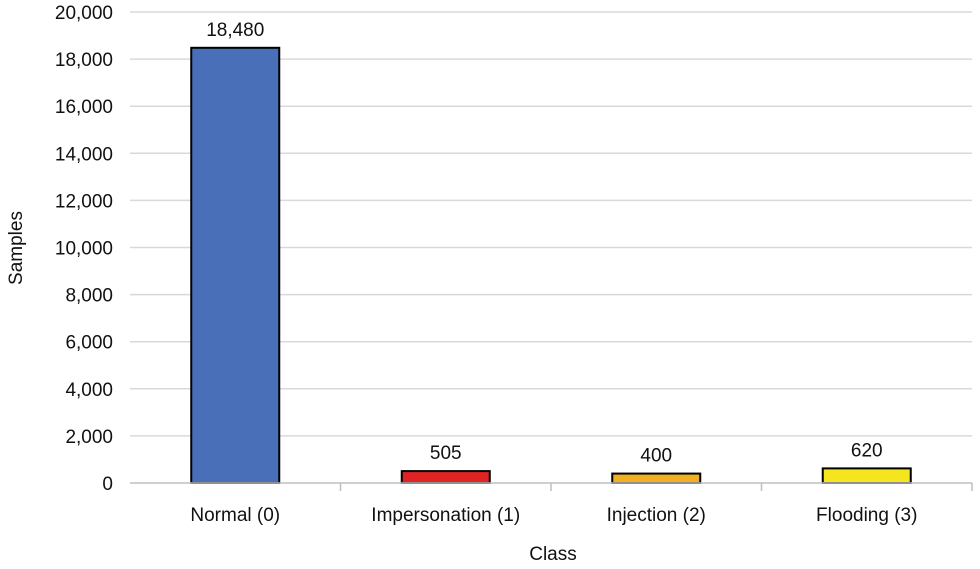  What do you see at coordinates (89, 437) in the screenshot?
I see `y-tick-label: 2,000` at bounding box center [89, 437].